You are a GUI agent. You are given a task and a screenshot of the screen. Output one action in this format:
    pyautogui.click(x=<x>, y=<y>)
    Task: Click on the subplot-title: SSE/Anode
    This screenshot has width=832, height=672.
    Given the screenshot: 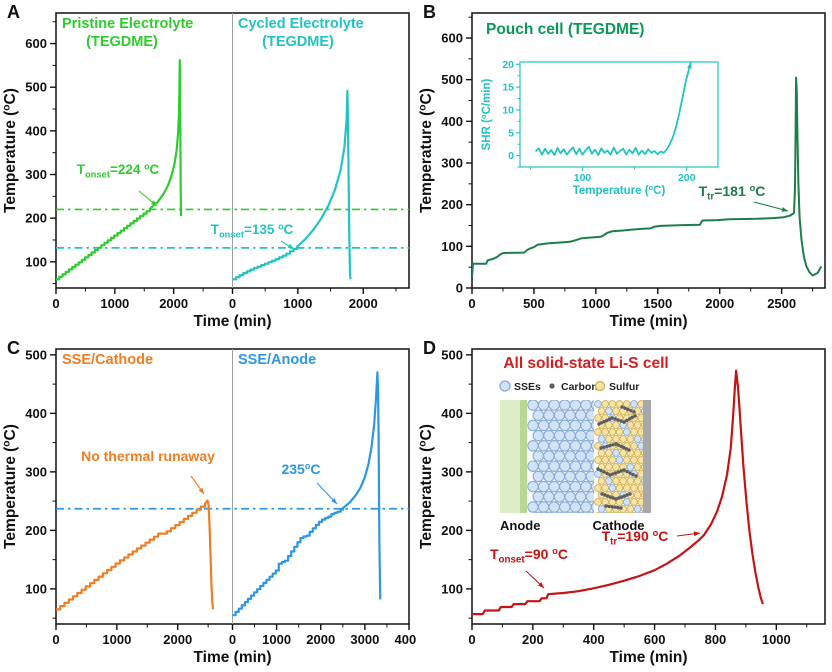 What is the action you would take?
    pyautogui.click(x=277, y=360)
    